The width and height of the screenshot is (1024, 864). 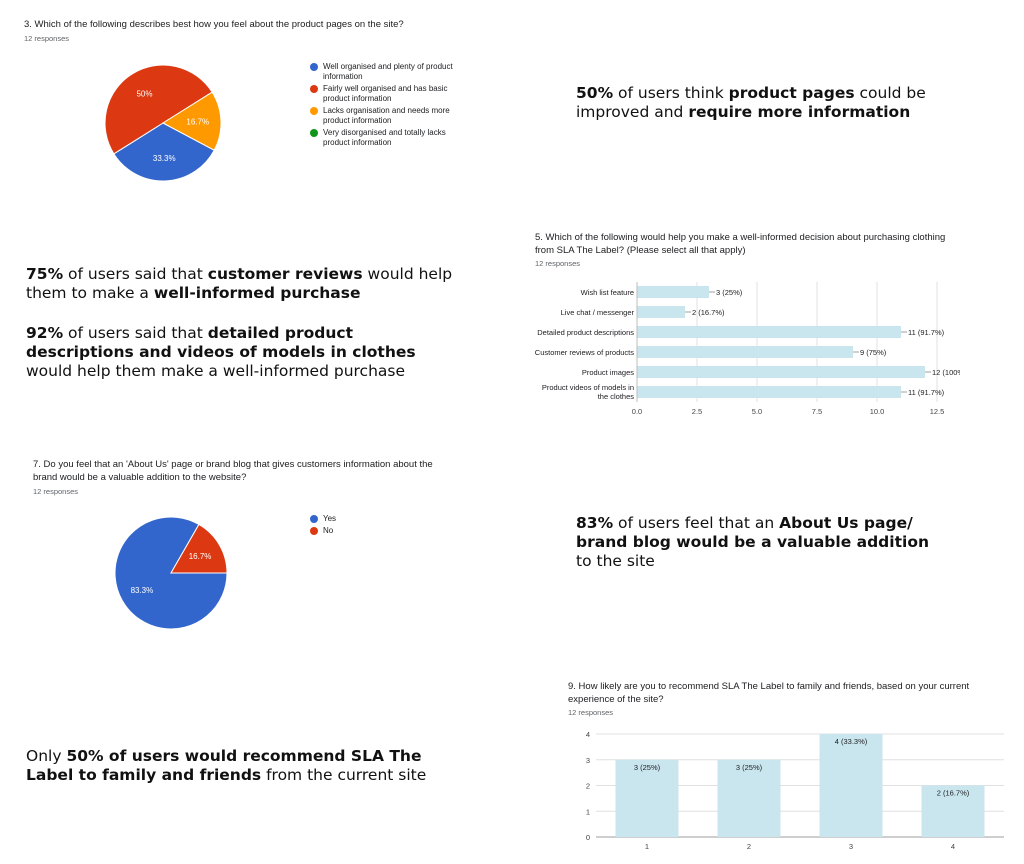 I want to click on category-label: Wish list feature, so click(x=607, y=292).